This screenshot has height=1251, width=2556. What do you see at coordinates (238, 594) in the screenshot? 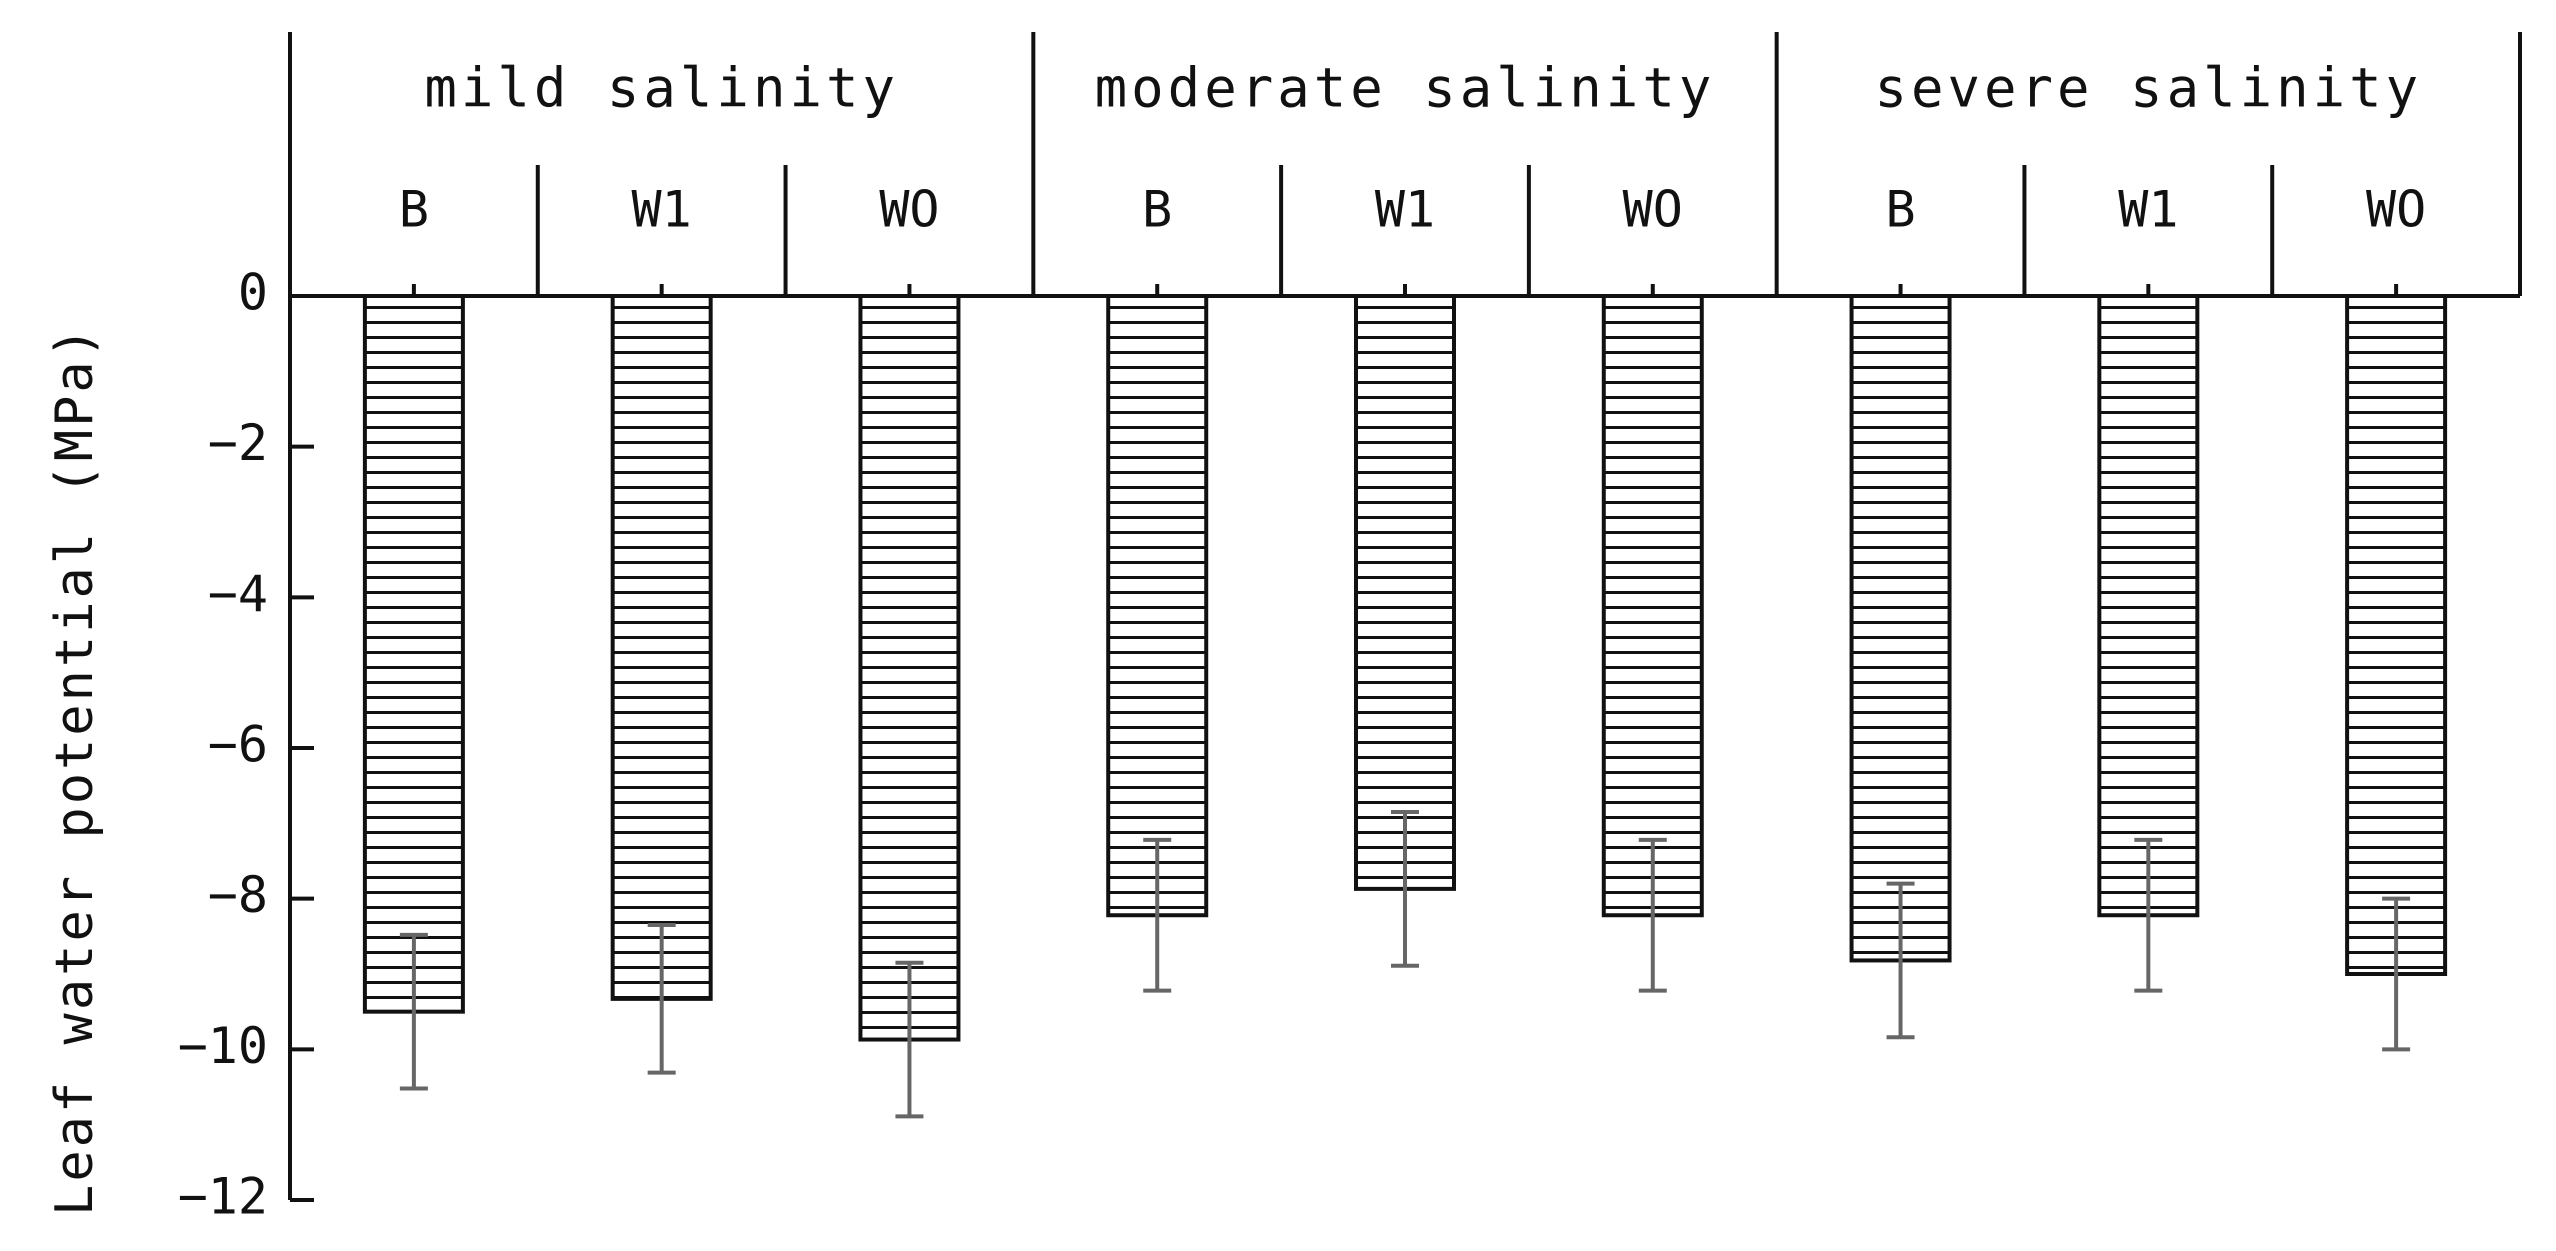
I see `y-tick-label: −4` at bounding box center [238, 594].